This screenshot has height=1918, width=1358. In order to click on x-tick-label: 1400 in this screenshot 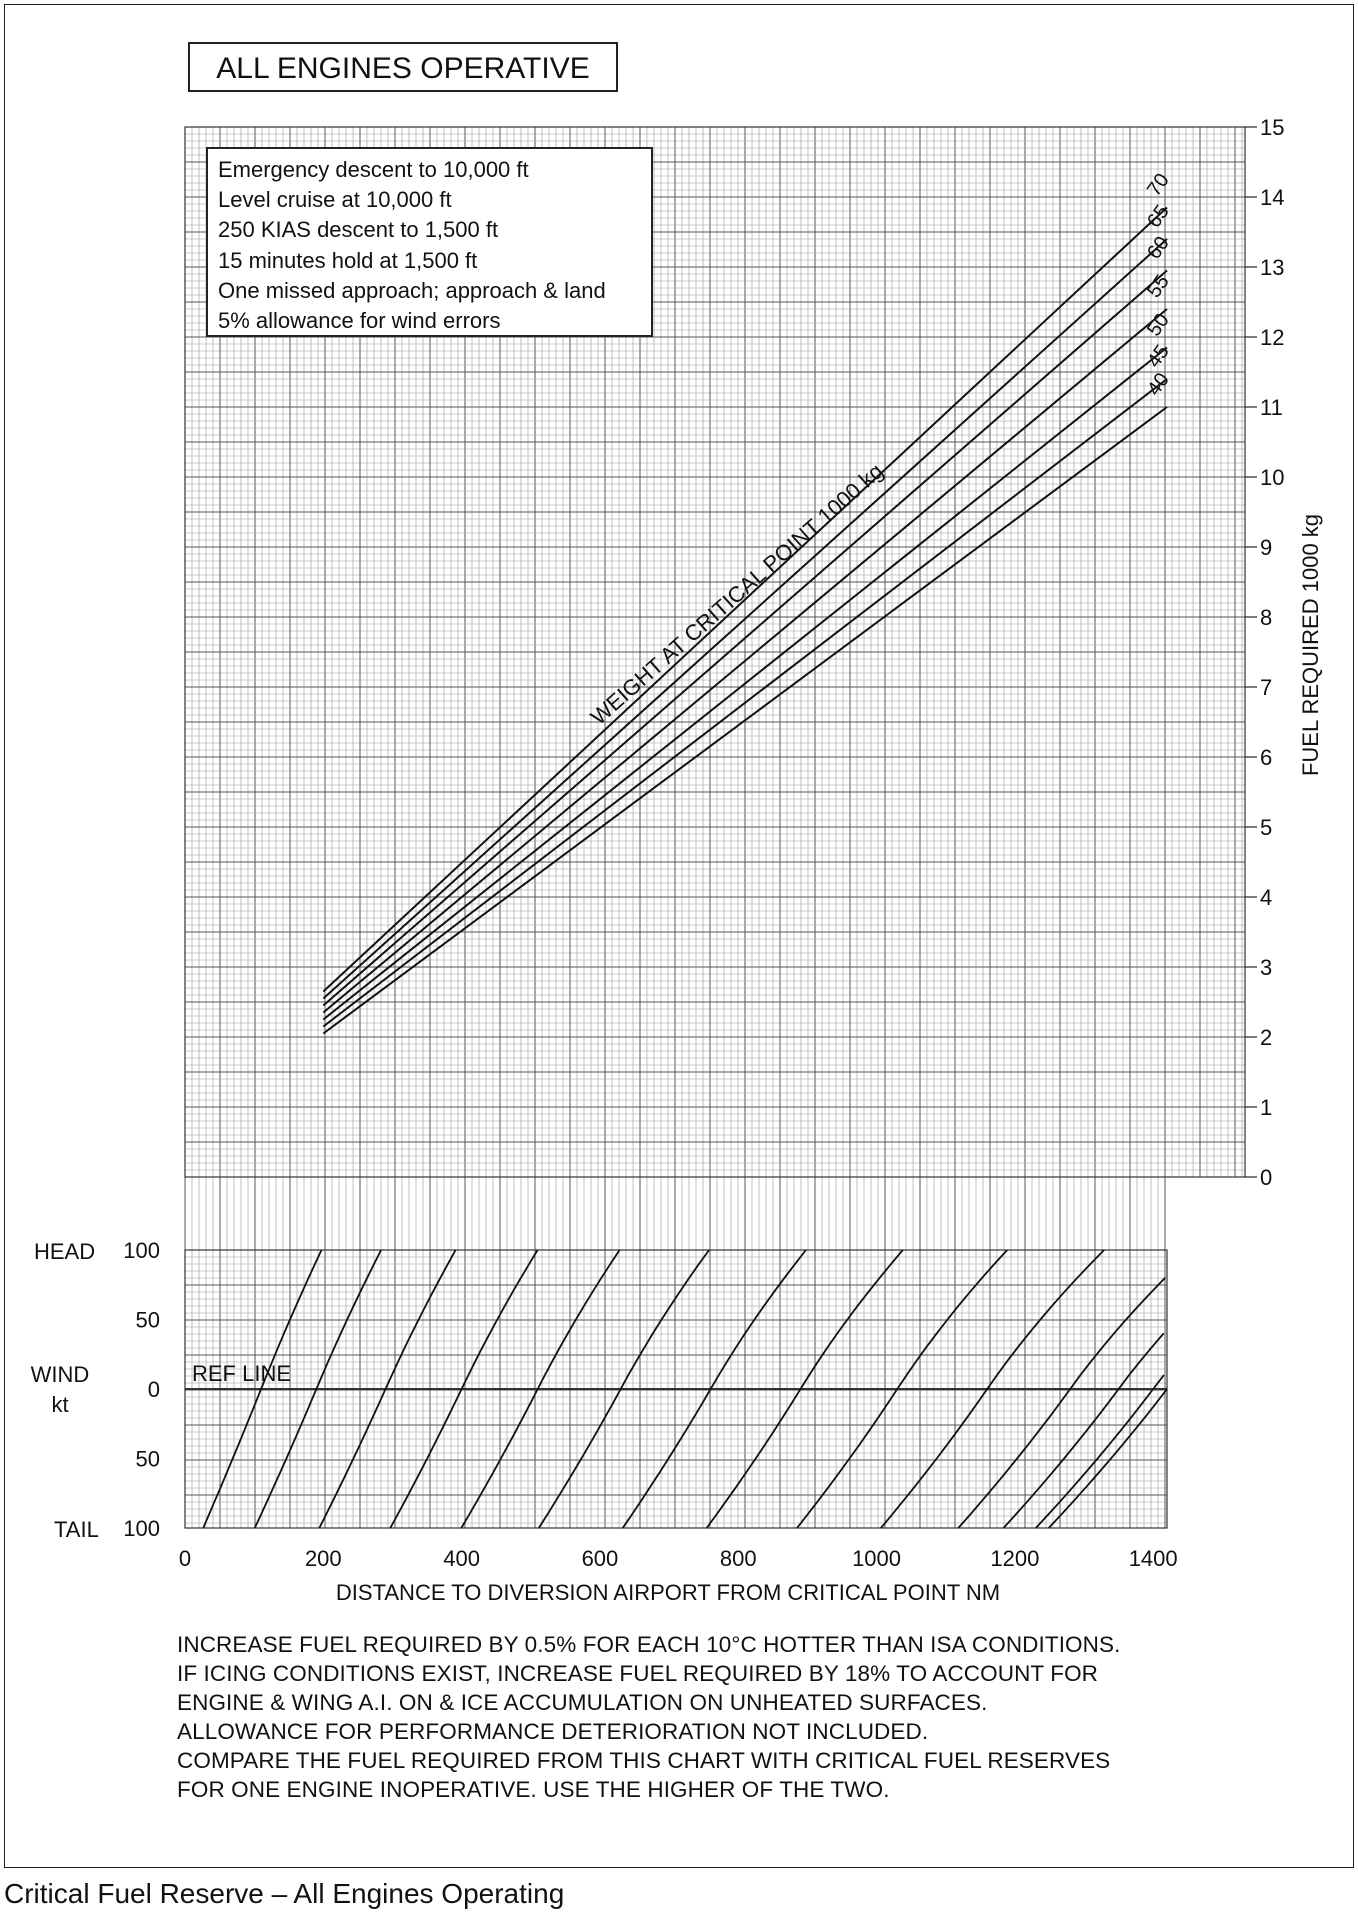, I will do `click(1153, 1558)`.